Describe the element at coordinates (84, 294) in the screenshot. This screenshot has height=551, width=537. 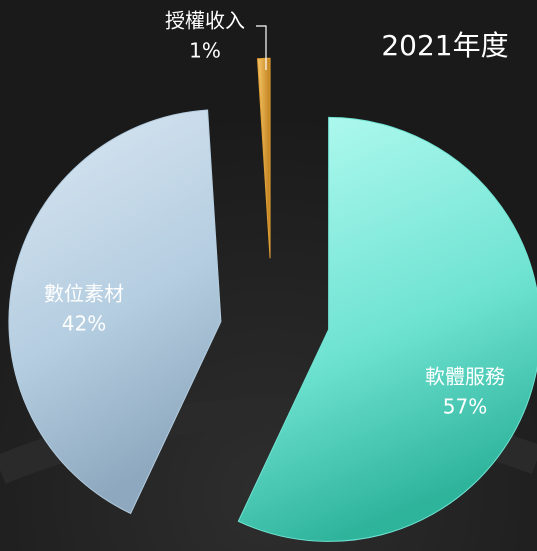
I see `slice-category-label: 數位素材` at that location.